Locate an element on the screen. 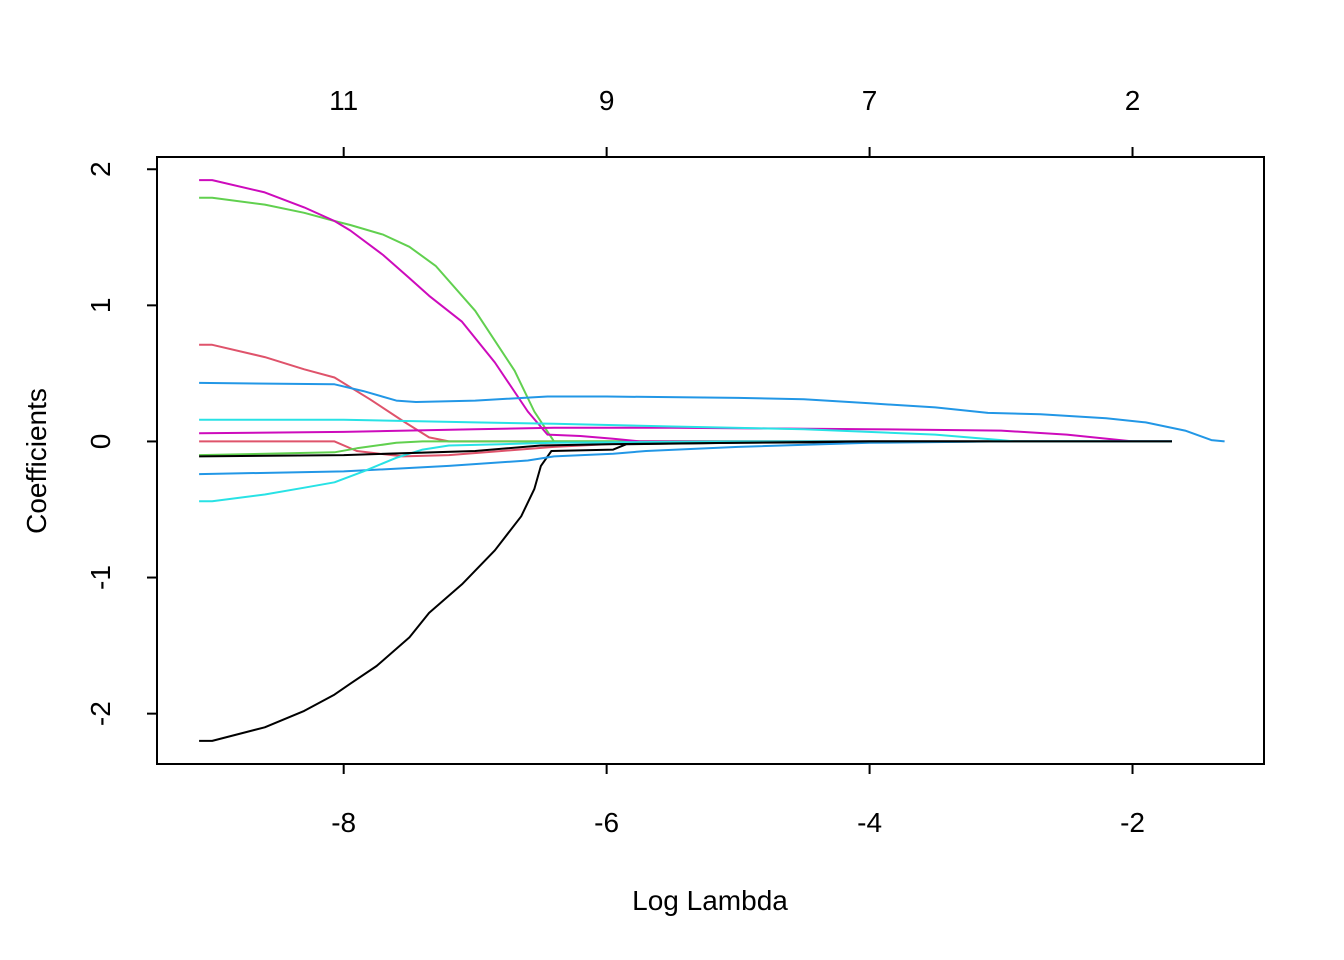 This screenshot has height=960, width=1344. y-axis-label: Coefficients is located at coordinates (36, 461).